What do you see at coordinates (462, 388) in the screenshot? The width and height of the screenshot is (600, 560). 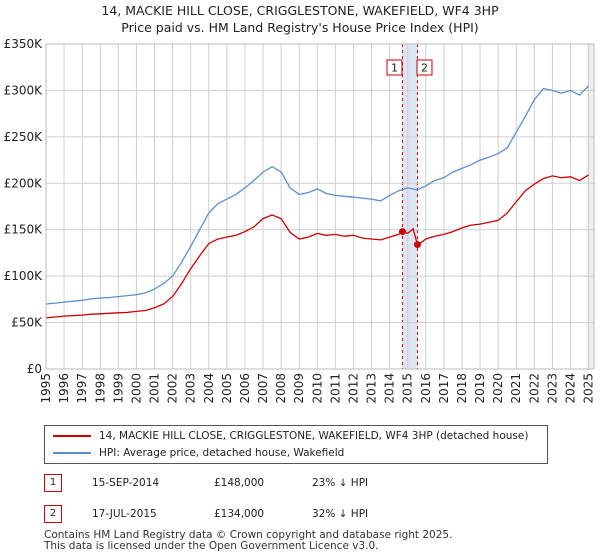 I see `x-tick-label: 2018` at bounding box center [462, 388].